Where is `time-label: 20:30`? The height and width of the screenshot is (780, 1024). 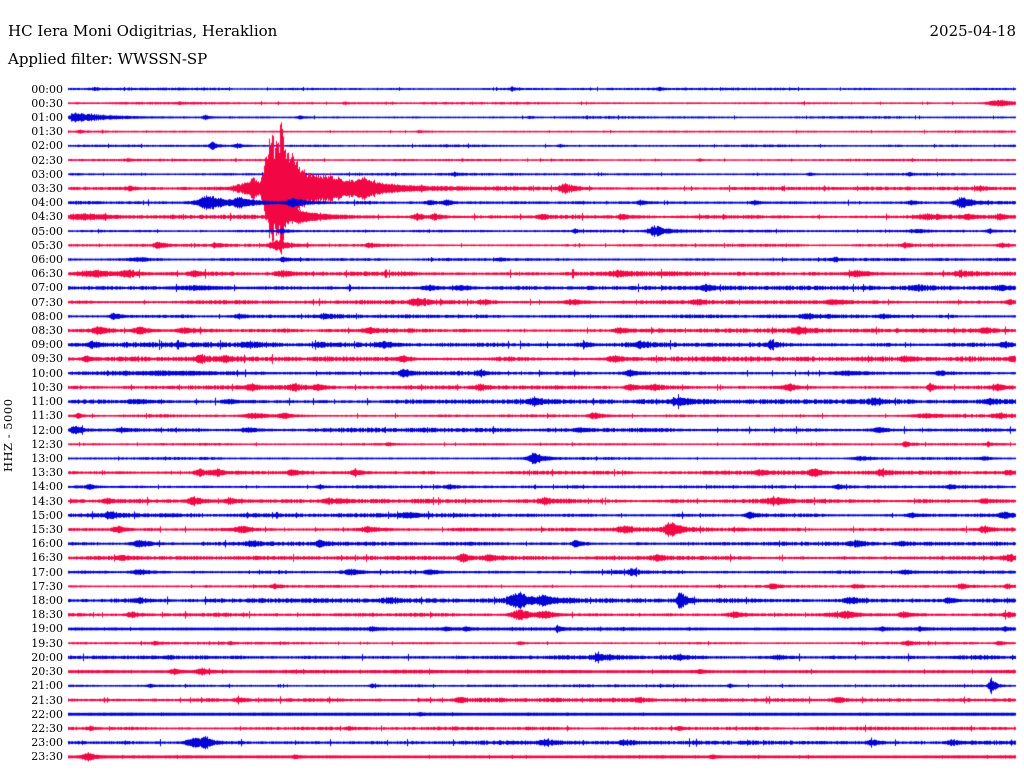 time-label: 20:30 is located at coordinates (47, 672).